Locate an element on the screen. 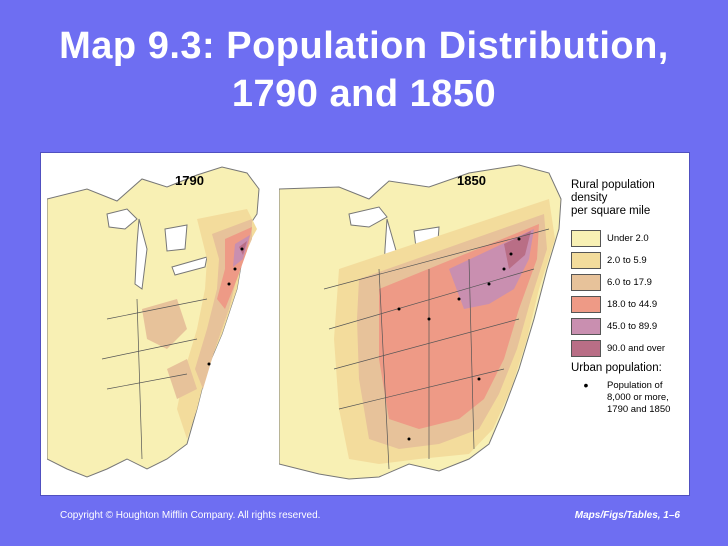  legend-item: Under 2.0 is located at coordinates (627, 238).